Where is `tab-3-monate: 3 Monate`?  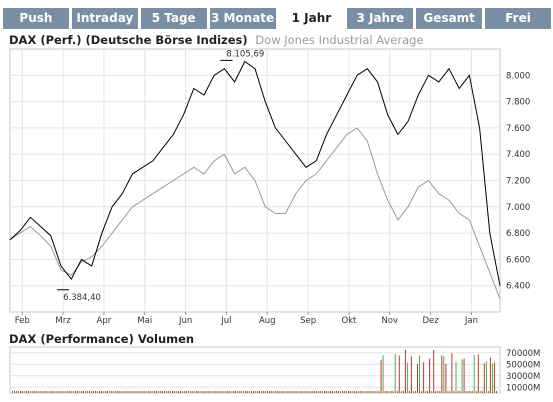
tab-3-monate: 3 Monate is located at coordinates (242, 18).